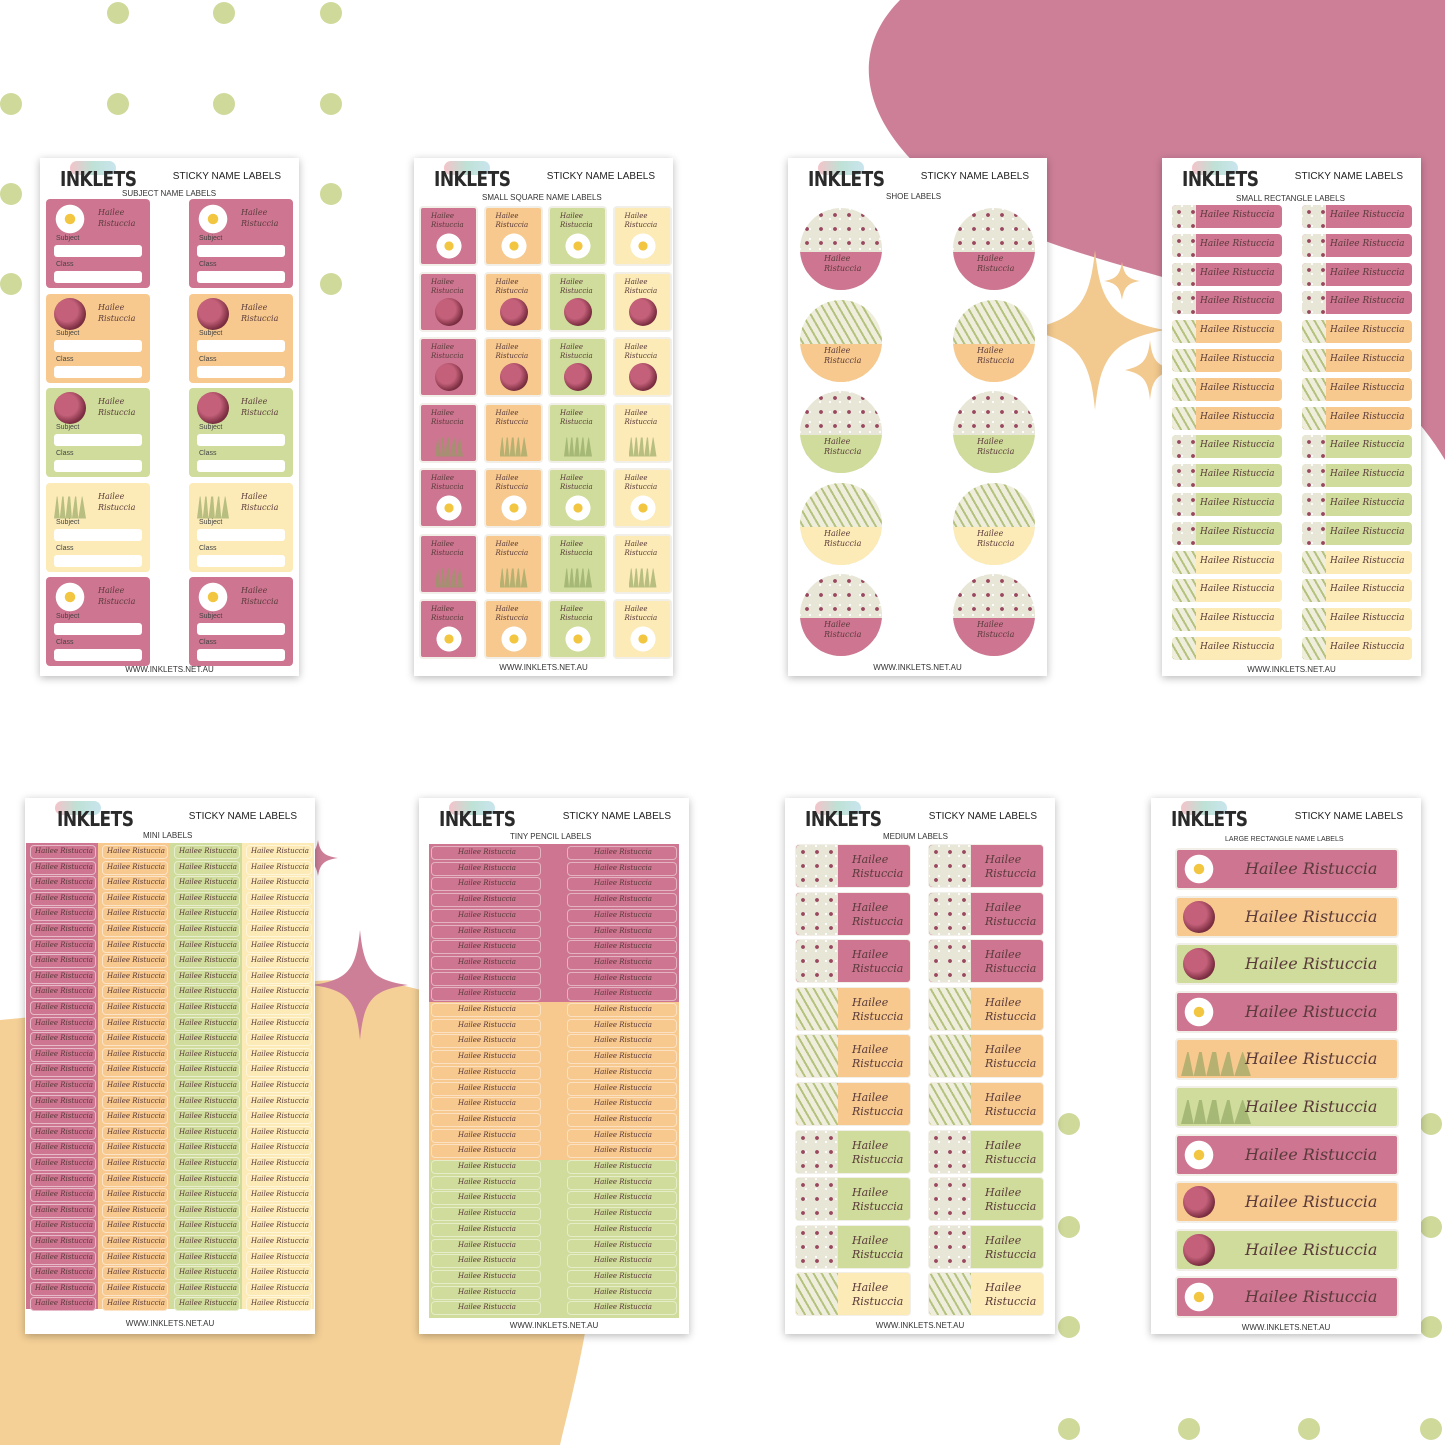 The height and width of the screenshot is (1445, 1445). Describe the element at coordinates (853, 1056) in the screenshot. I see `medium-label: Hailee Ristuccia` at that location.